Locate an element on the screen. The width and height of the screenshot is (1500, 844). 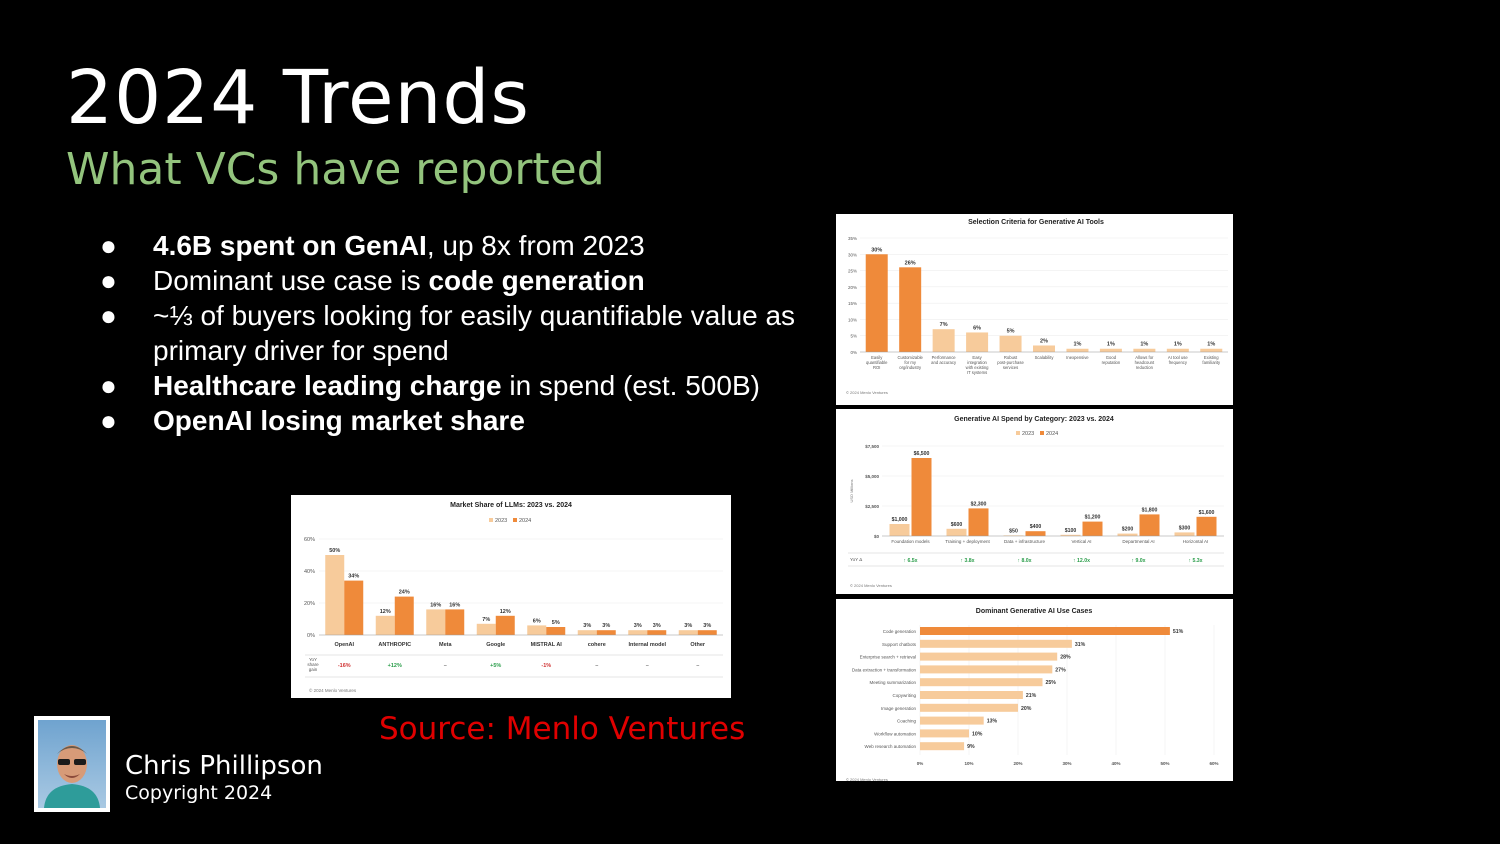
x-tick-label: Easily is located at coordinates (877, 357).